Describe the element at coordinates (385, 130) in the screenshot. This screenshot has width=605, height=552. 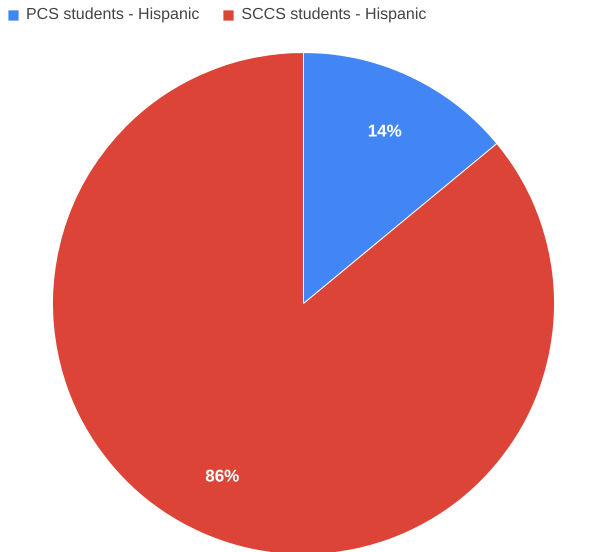
I see `data-label: 14%` at that location.